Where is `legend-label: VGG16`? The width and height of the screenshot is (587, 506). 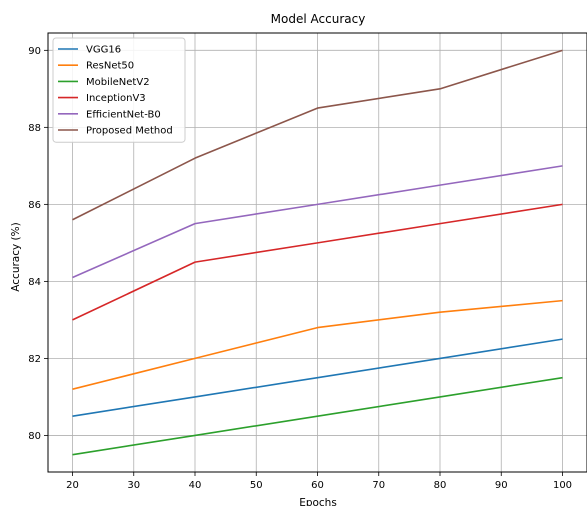
legend-label: VGG16 is located at coordinates (103, 50).